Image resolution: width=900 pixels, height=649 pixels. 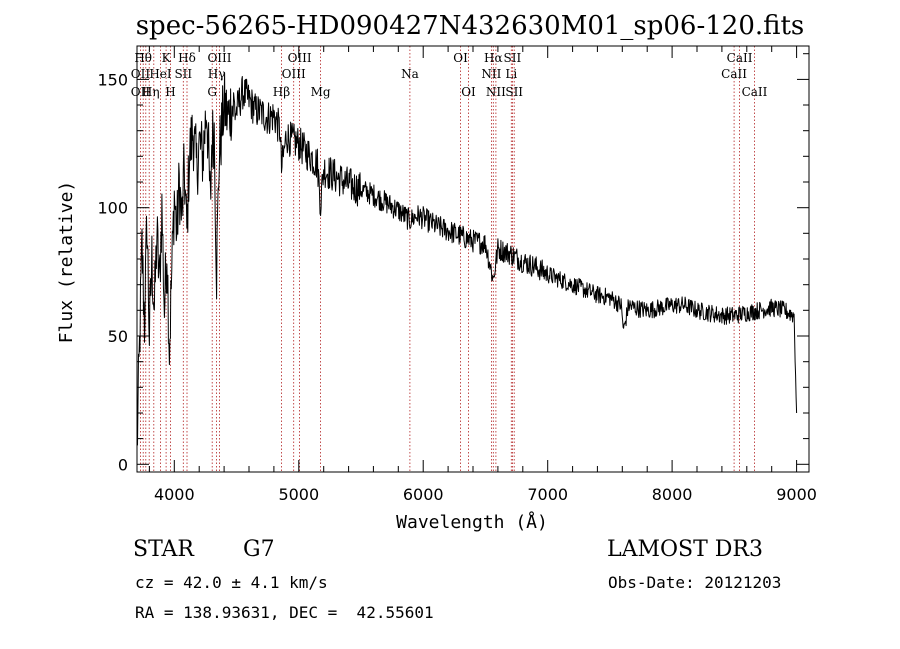 What do you see at coordinates (66, 262) in the screenshot?
I see `y-axis-label: Flux (relative)` at bounding box center [66, 262].